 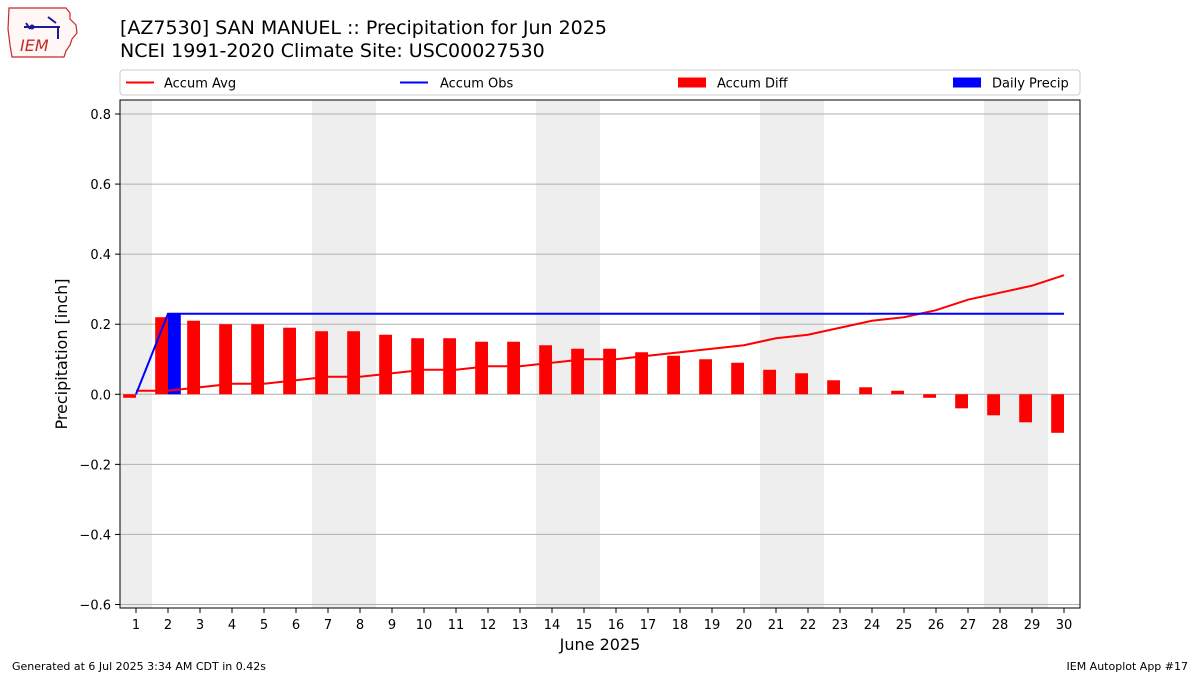 I want to click on accum-avg-line, so click(x=600, y=333).